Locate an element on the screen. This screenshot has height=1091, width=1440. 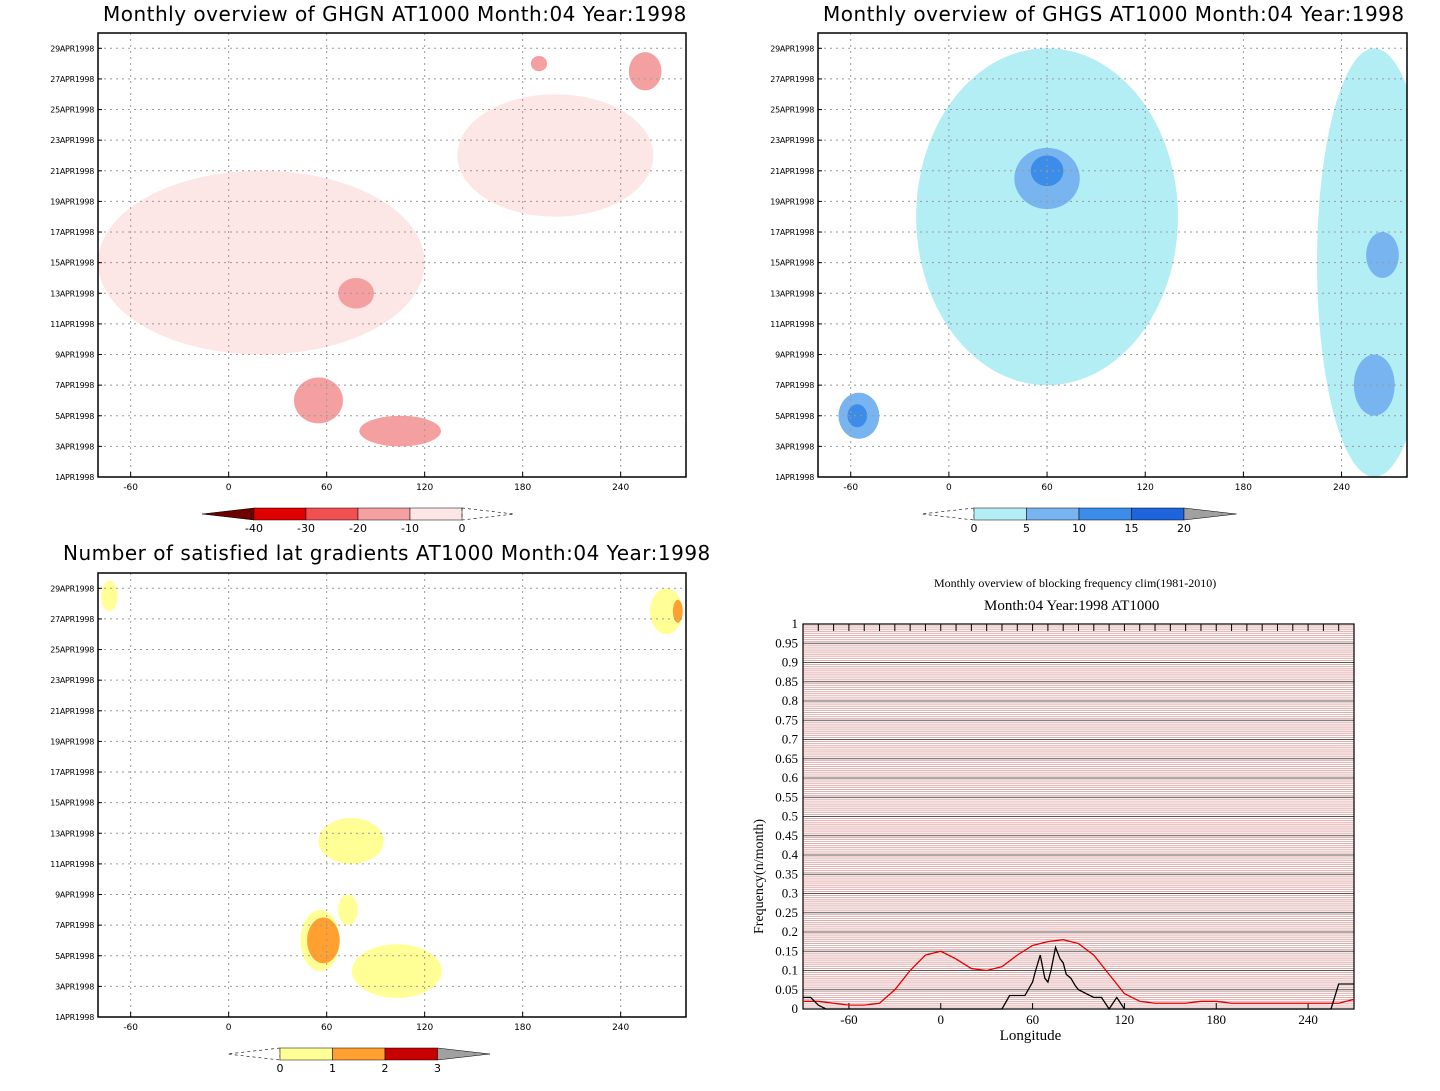
y-tick-label-16: 0.8 is located at coordinates (790, 700).